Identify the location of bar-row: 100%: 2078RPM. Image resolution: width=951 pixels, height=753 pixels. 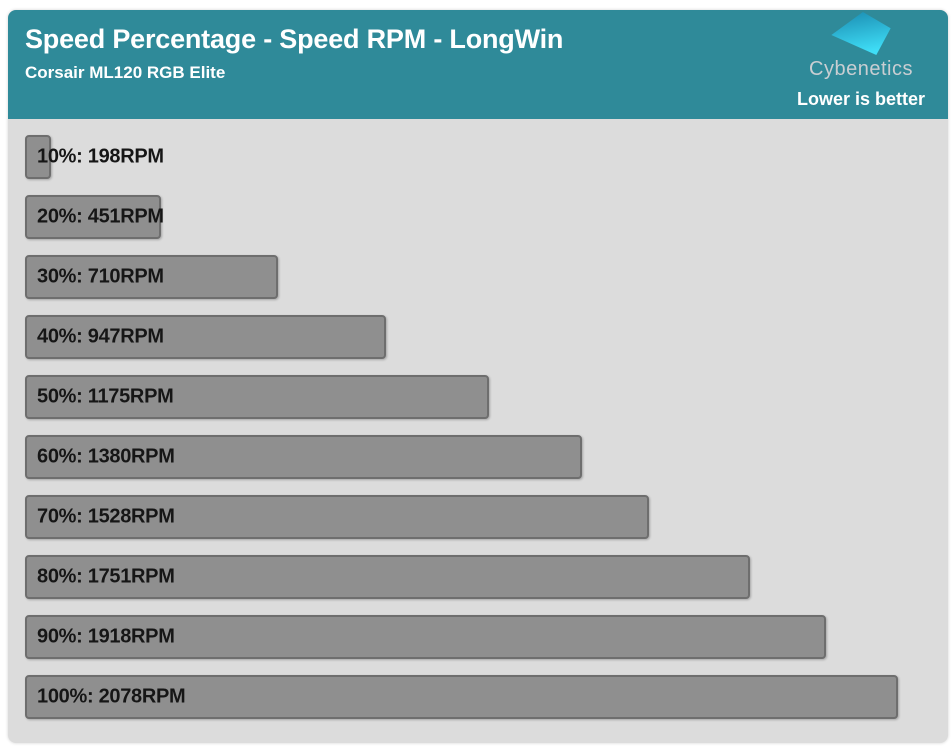
(486, 697).